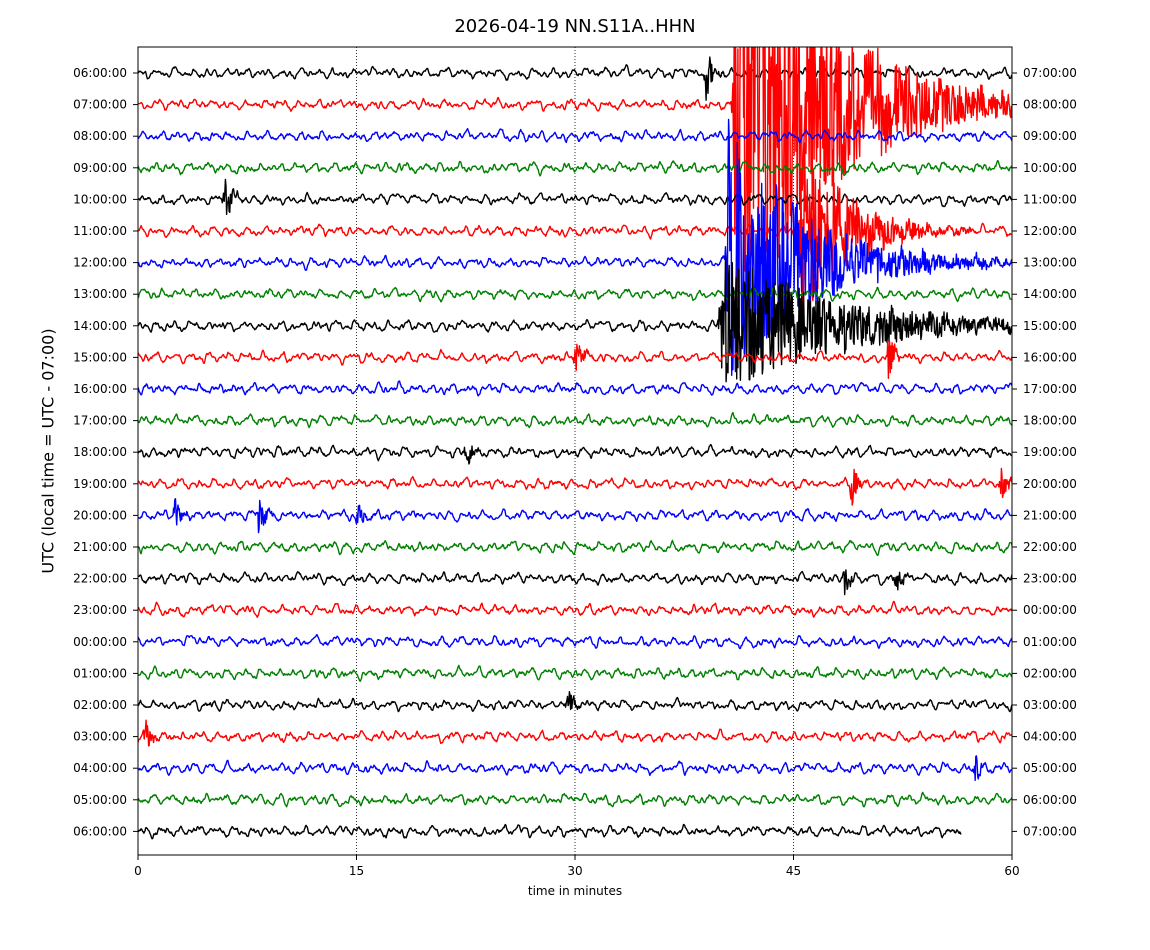 This screenshot has width=1150, height=950. Describe the element at coordinates (100, 231) in the screenshot. I see `left-tick-label: 11:00:00` at that location.